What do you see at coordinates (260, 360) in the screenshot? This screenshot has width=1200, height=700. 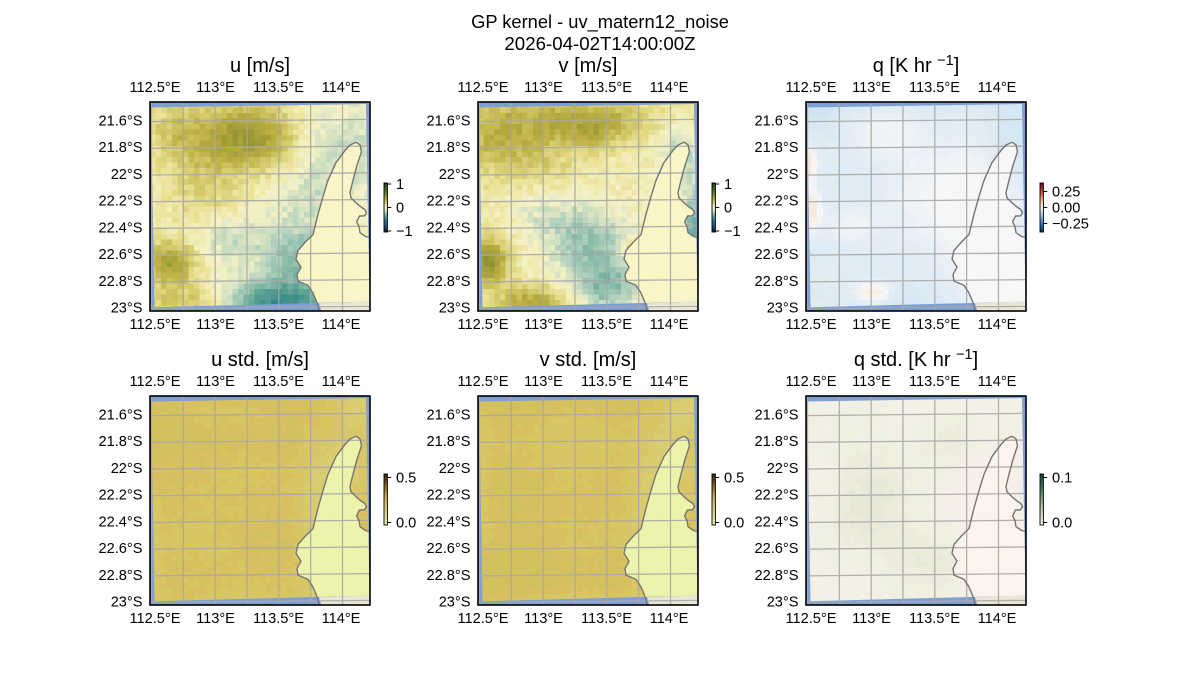 I see `svg-text: u std. [m/s]` at bounding box center [260, 360].